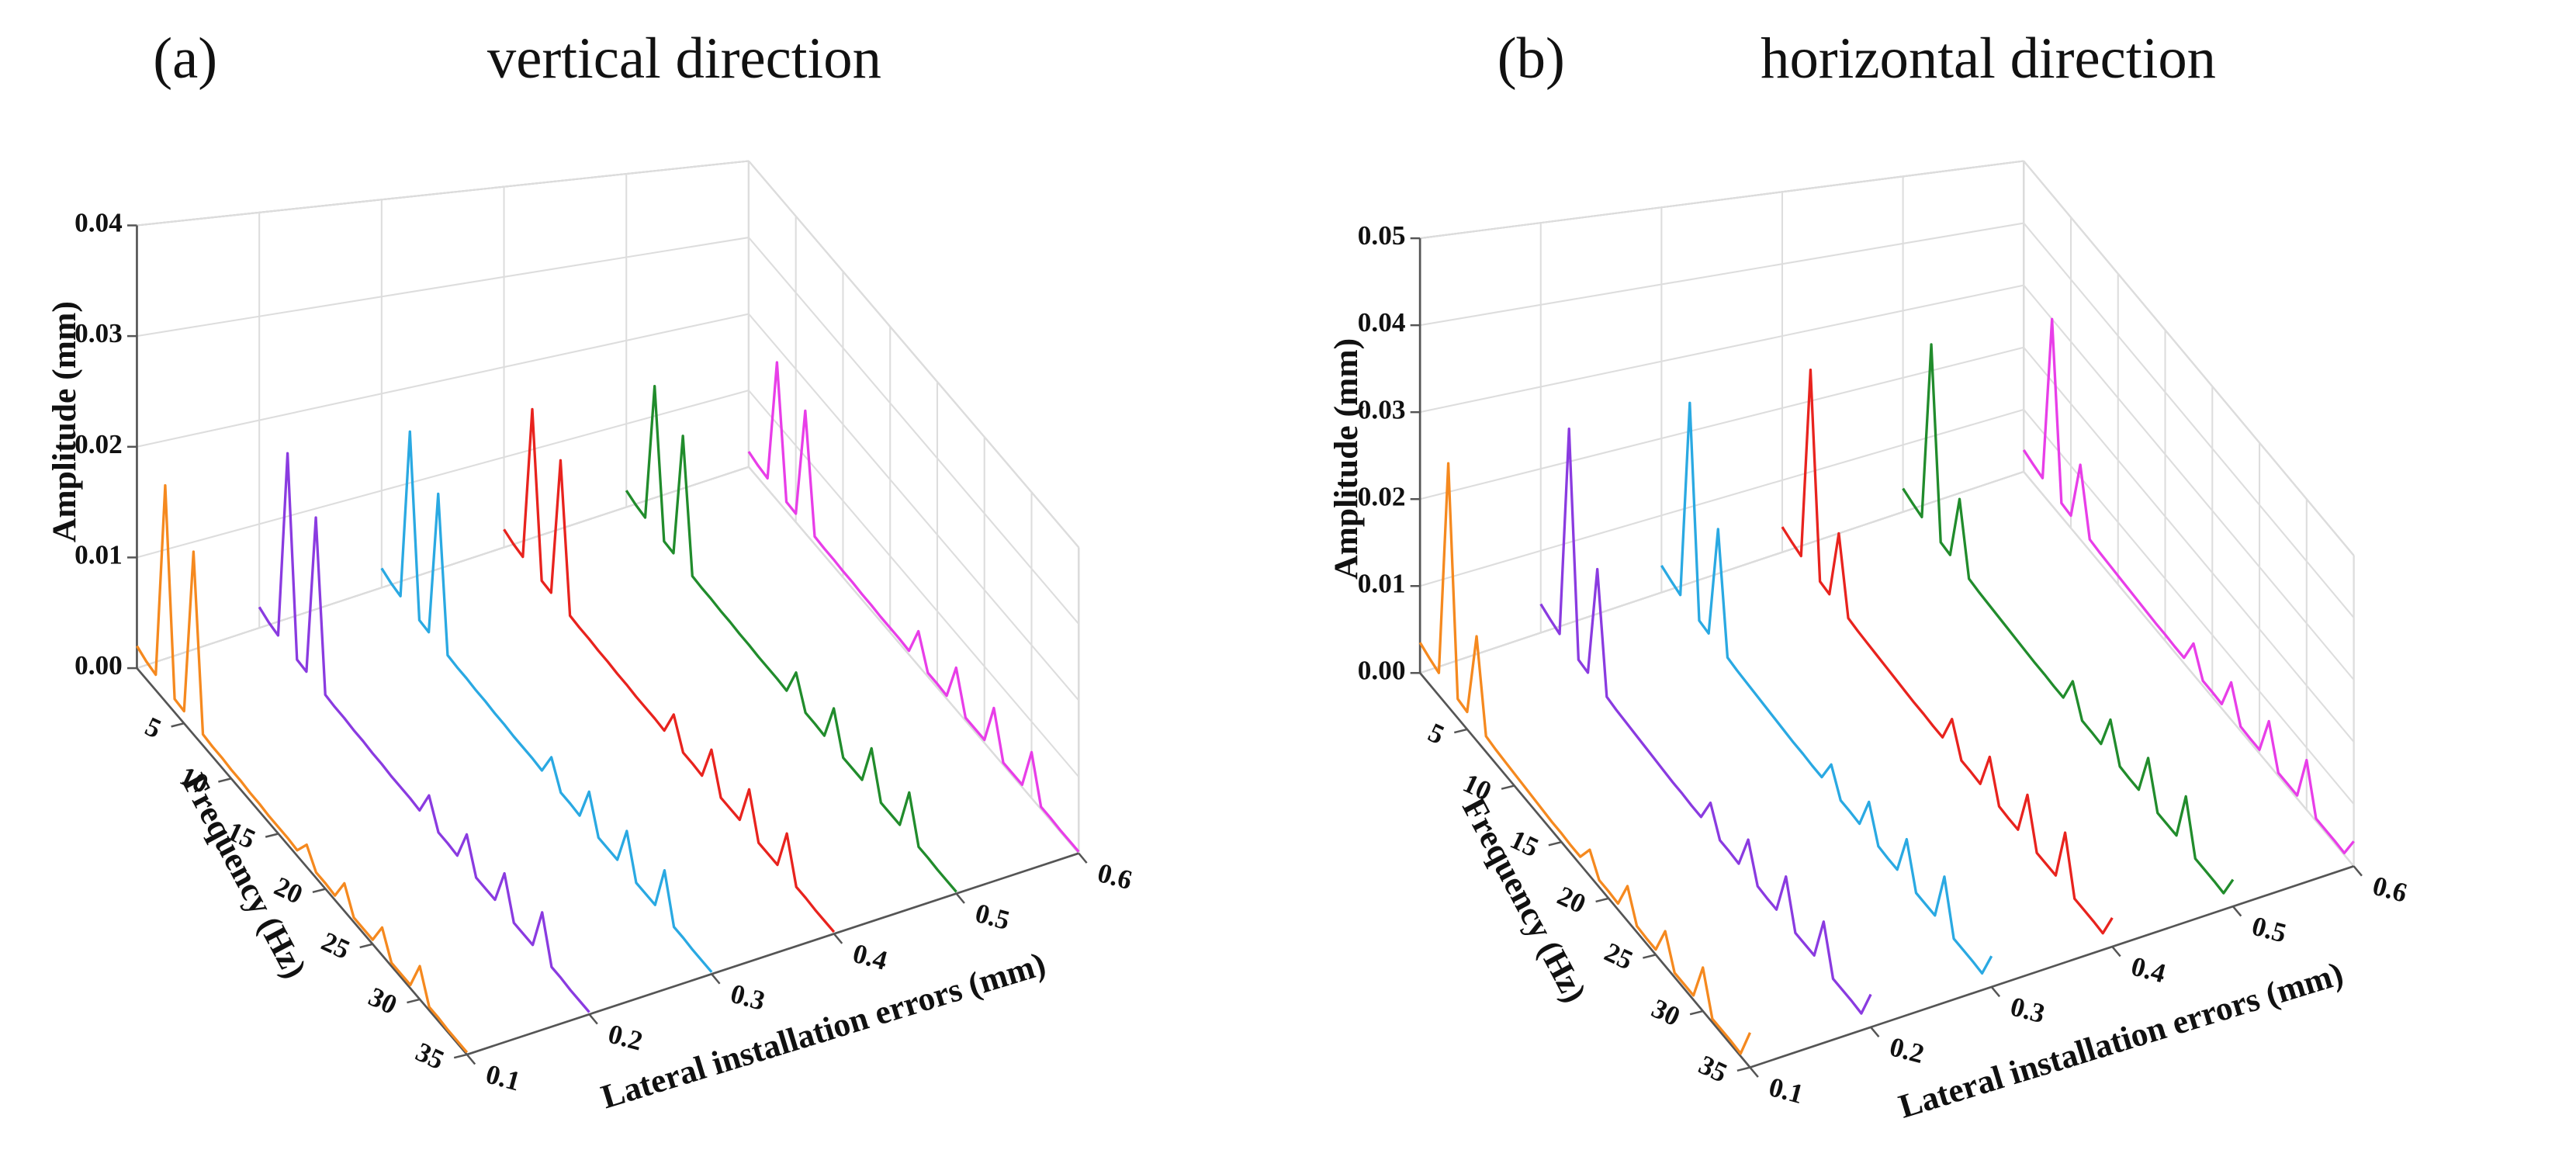  I want to click on x-tick-label: 20, so click(1571, 900).